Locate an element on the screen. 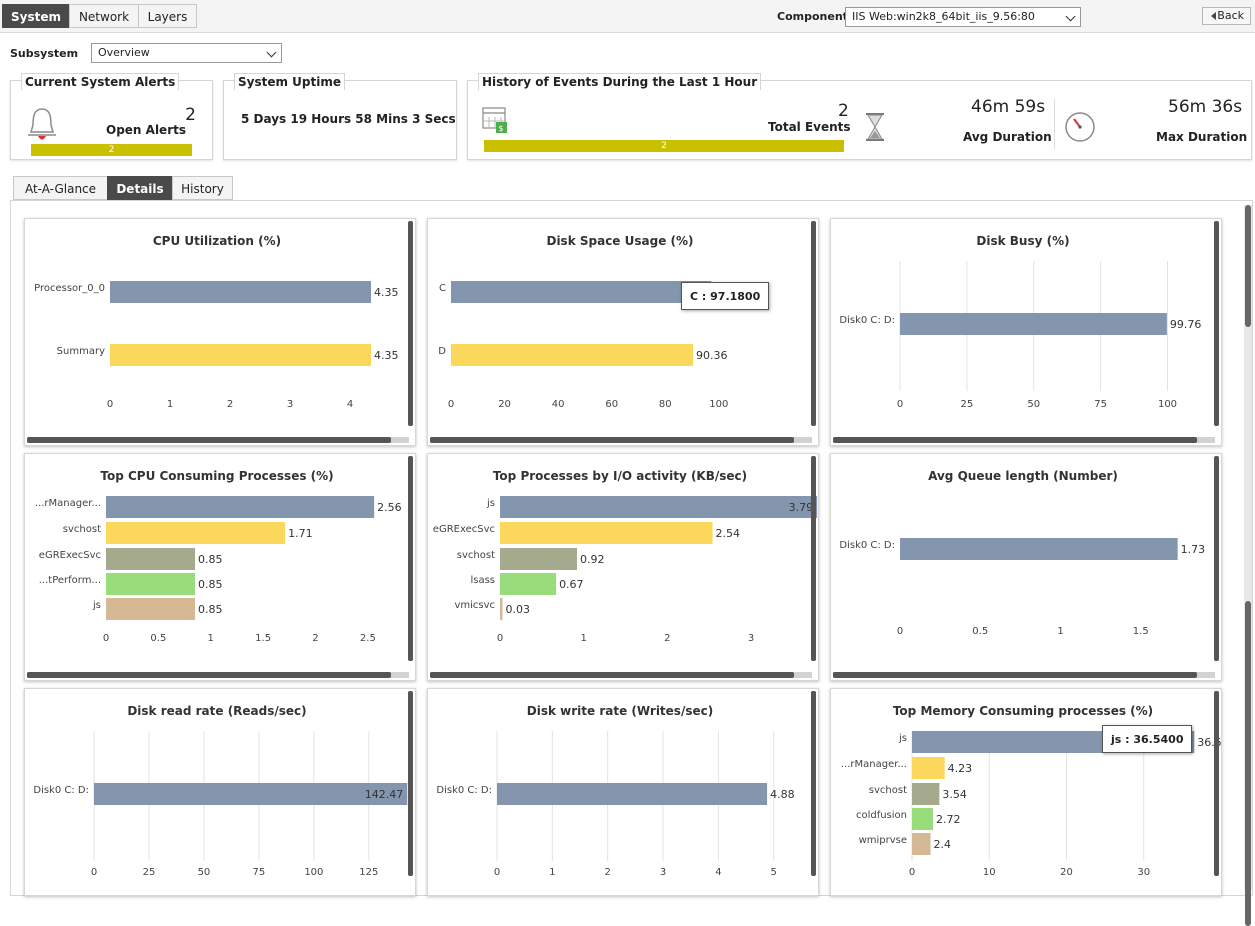 The image size is (1255, 926). data-label: 4.23 is located at coordinates (960, 768).